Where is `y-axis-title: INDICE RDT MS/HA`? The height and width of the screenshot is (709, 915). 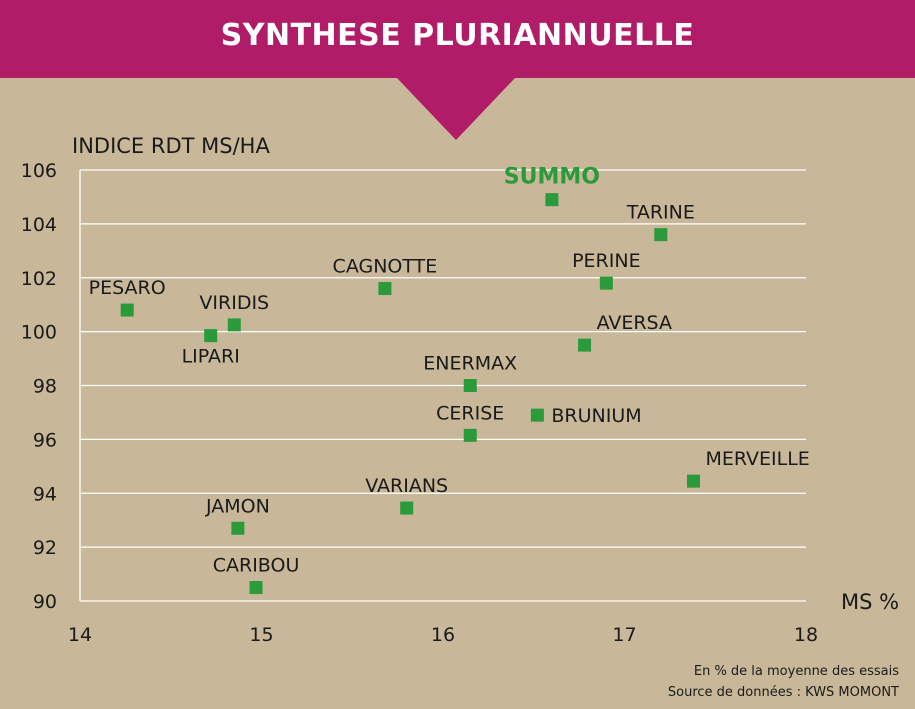
y-axis-title: INDICE RDT MS/HA is located at coordinates (171, 146).